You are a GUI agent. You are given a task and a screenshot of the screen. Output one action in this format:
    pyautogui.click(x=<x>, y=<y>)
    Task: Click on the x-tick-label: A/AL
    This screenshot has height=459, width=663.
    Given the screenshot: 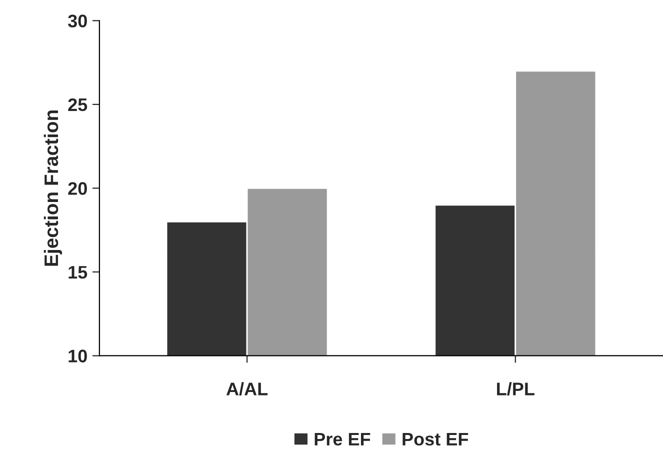 What is the action you would take?
    pyautogui.click(x=247, y=389)
    